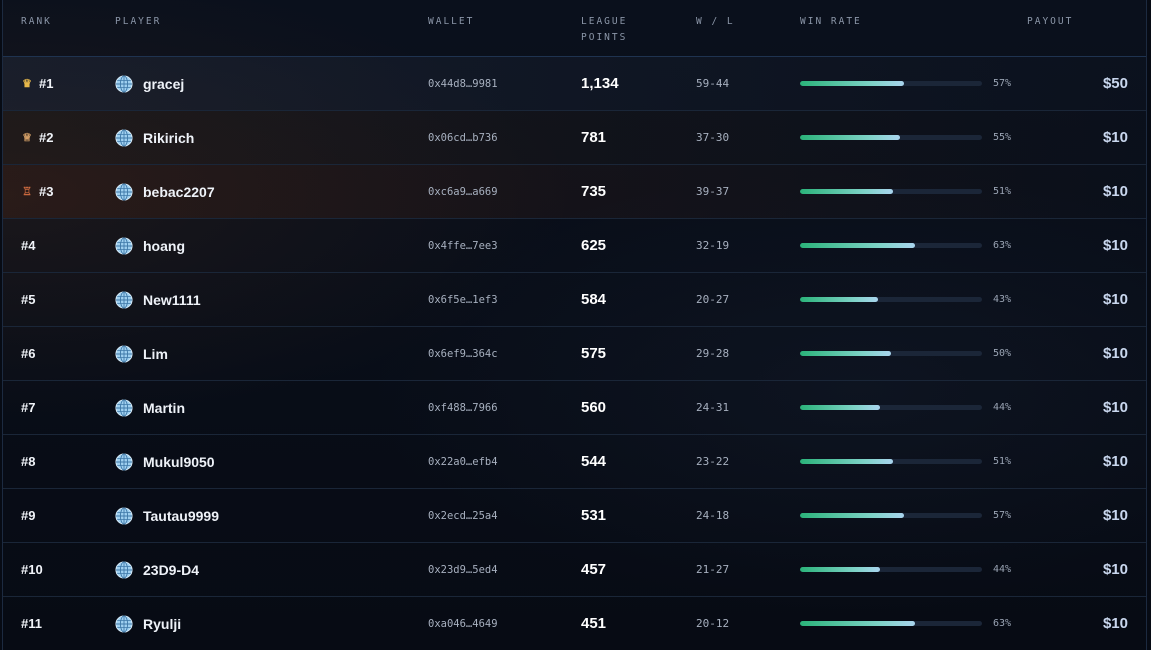 The image size is (1151, 650). What do you see at coordinates (28, 407) in the screenshot?
I see `rank-label: #7` at bounding box center [28, 407].